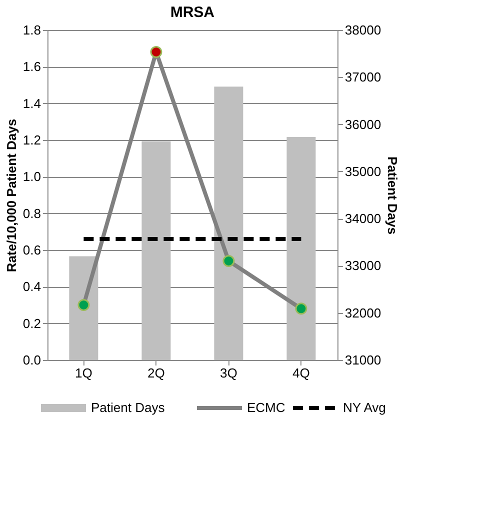 This screenshot has height=506, width=480. Describe the element at coordinates (229, 373) in the screenshot. I see `x-tick-label: 3Q` at that location.